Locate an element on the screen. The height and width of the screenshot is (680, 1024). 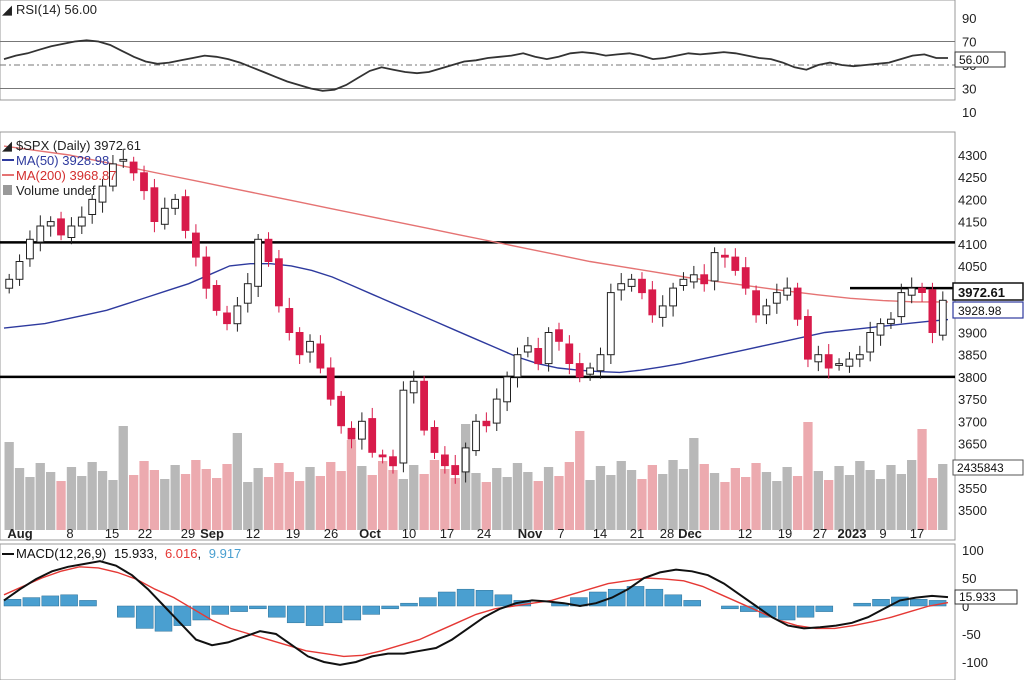
x-axis-label: 27 is located at coordinates (820, 533).